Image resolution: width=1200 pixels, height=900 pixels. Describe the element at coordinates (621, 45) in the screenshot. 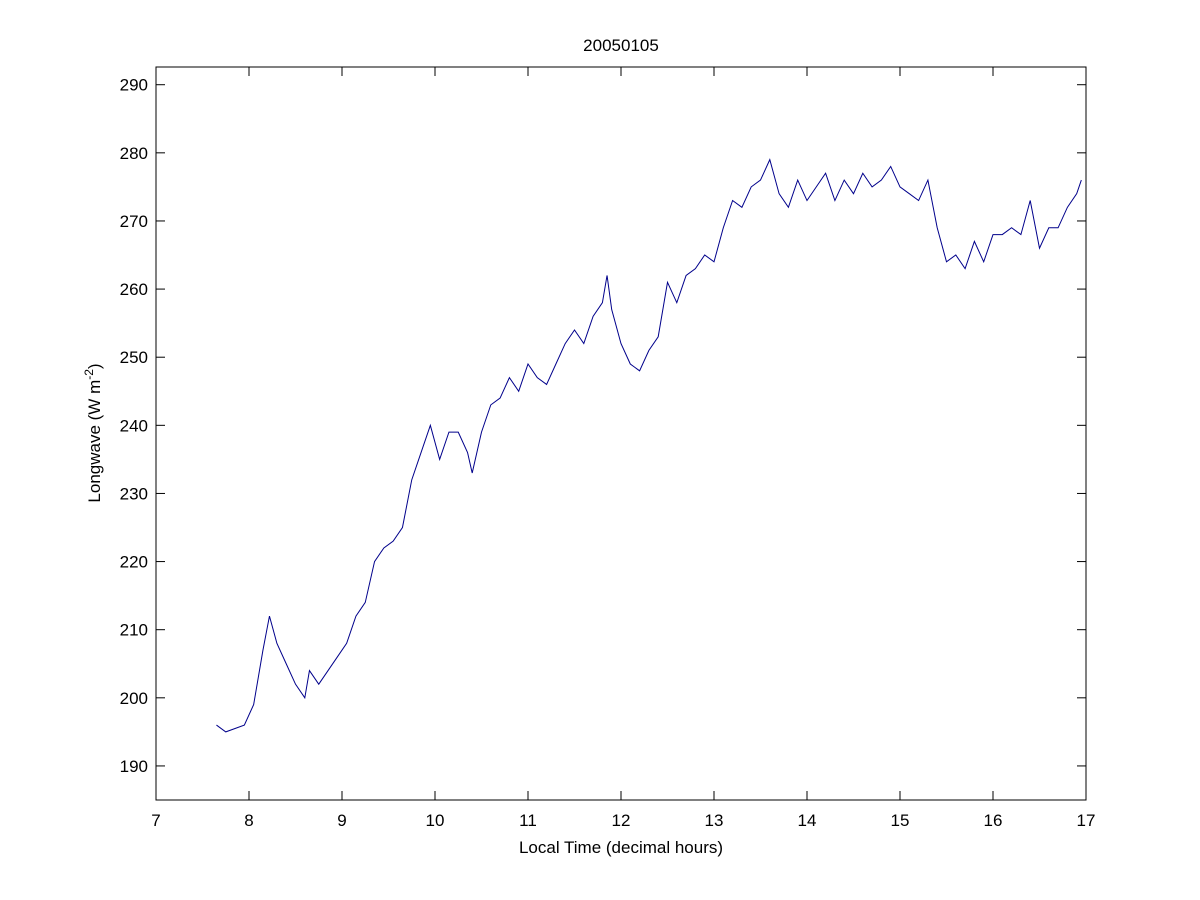

I see `chart-title: 20050105` at that location.